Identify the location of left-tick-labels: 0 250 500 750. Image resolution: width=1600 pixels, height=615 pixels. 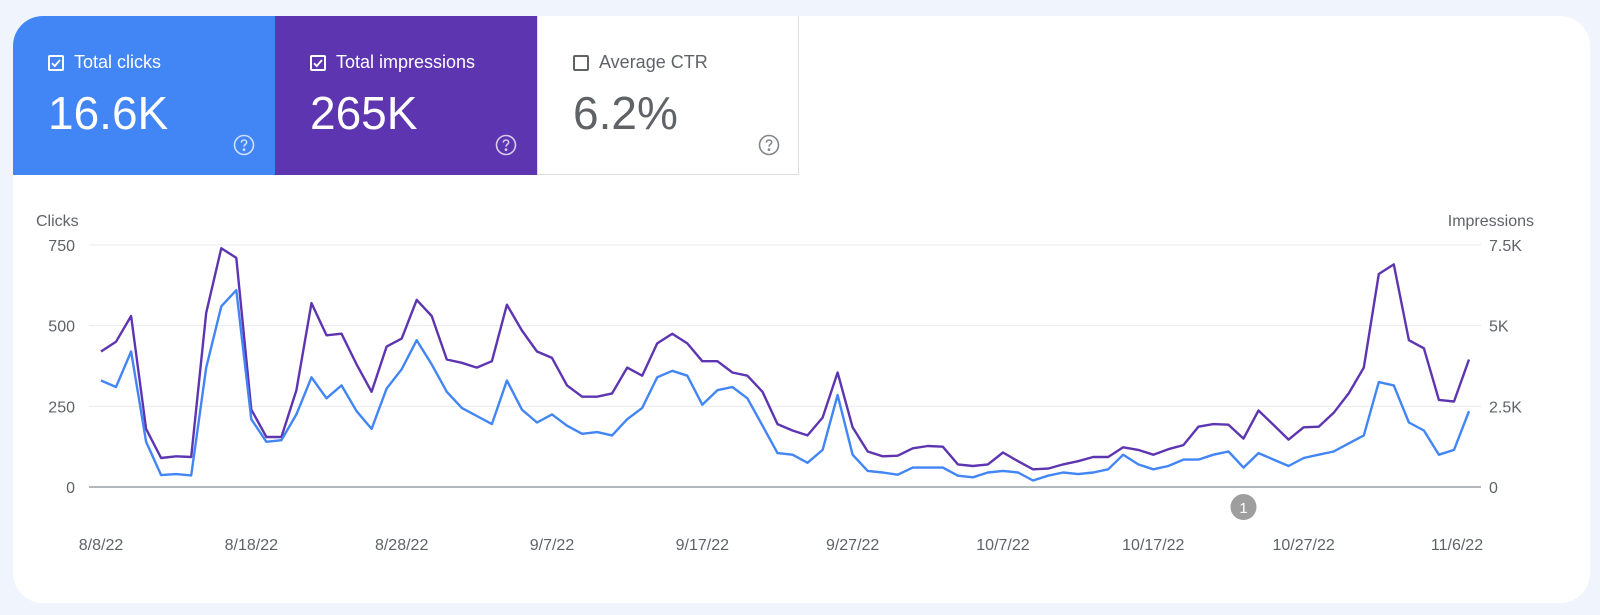
(61, 367).